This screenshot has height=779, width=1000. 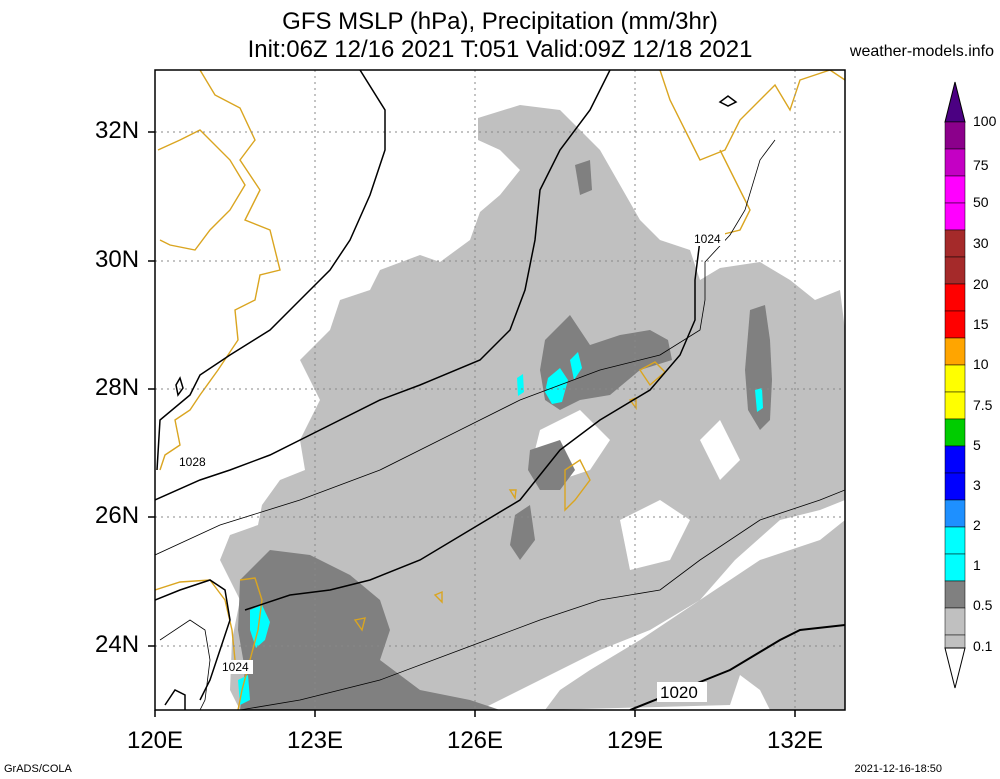 What do you see at coordinates (315, 740) in the screenshot?
I see `lon-label: 123E` at bounding box center [315, 740].